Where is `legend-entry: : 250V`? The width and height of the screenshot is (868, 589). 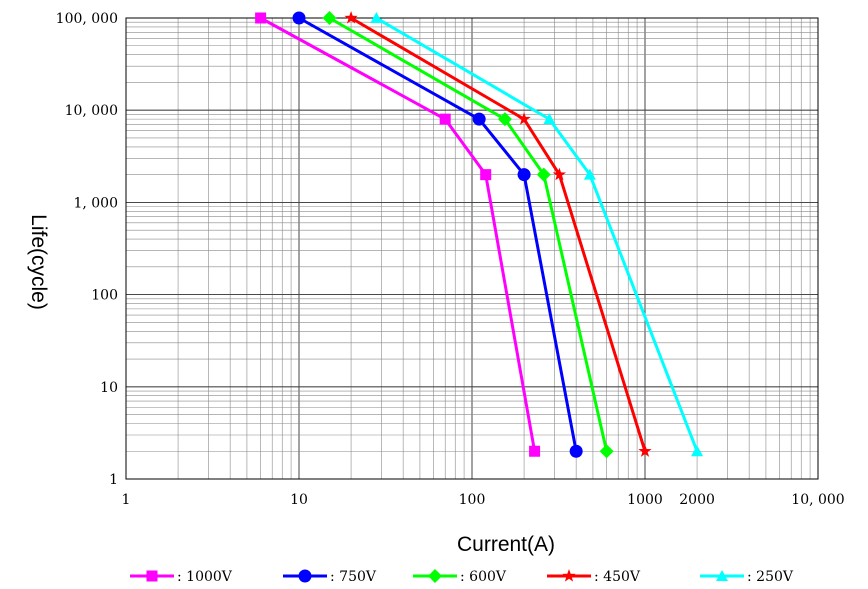 legend-entry: : 250V is located at coordinates (747, 577).